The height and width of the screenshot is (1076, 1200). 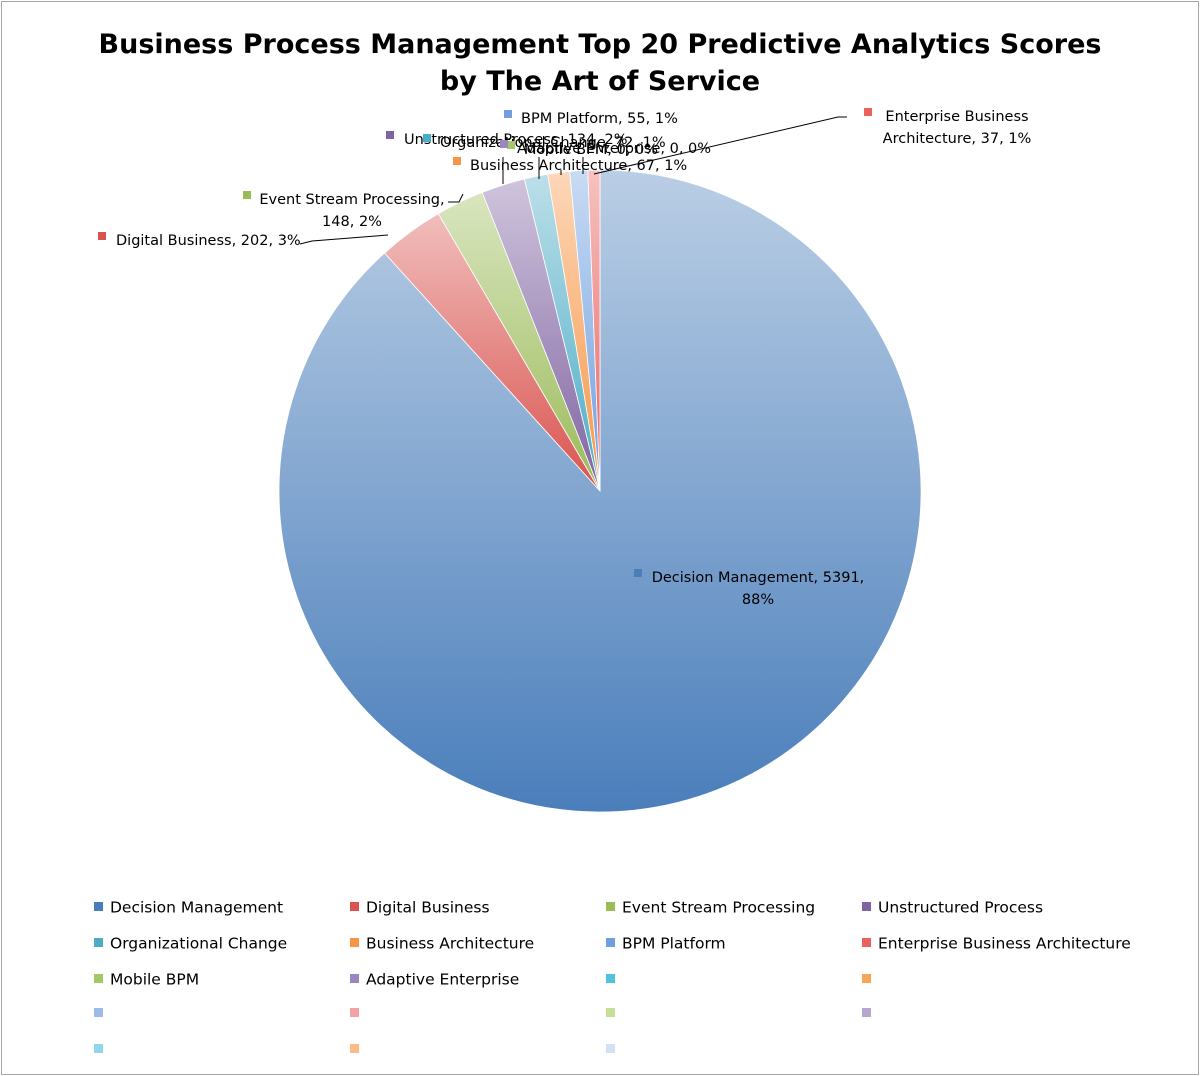 I want to click on data-label-text-decision-management-1: 88%, so click(x=758, y=600).